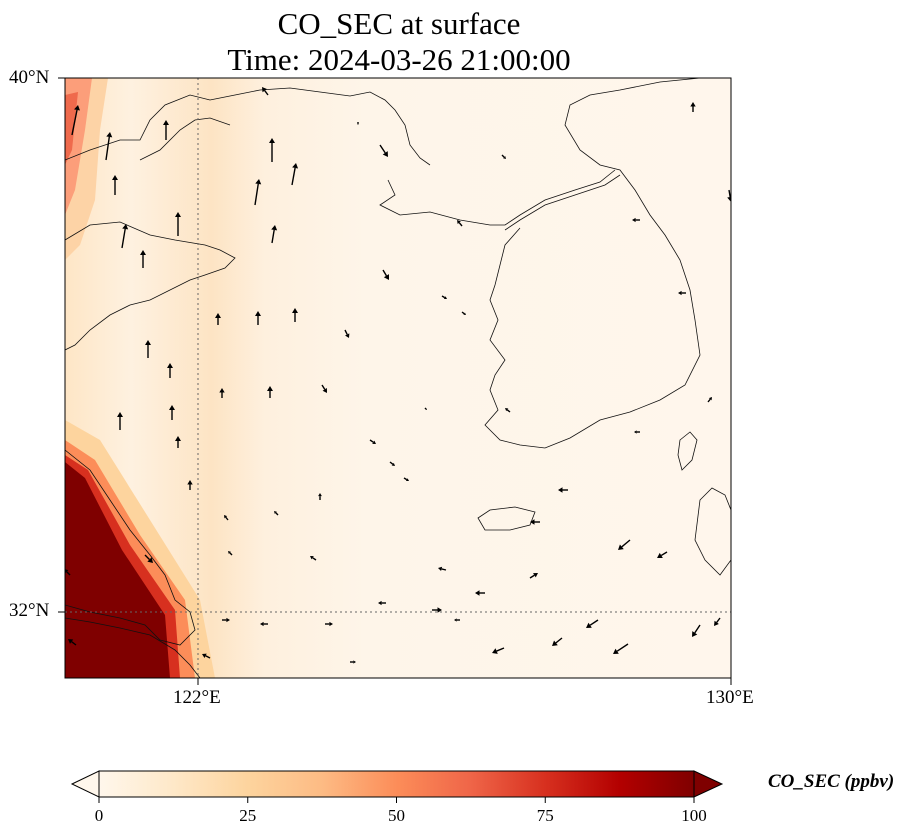 Image resolution: width=916 pixels, height=836 pixels. Describe the element at coordinates (99, 815) in the screenshot. I see `colorbar-tick-label: 0` at that location.